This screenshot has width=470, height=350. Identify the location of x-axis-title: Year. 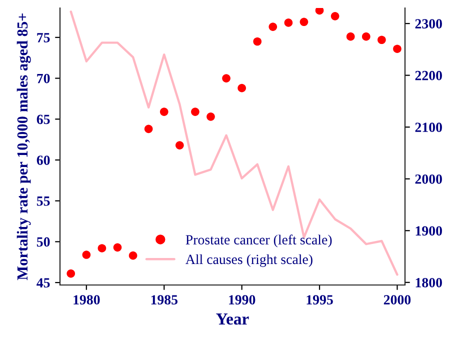
(232, 319).